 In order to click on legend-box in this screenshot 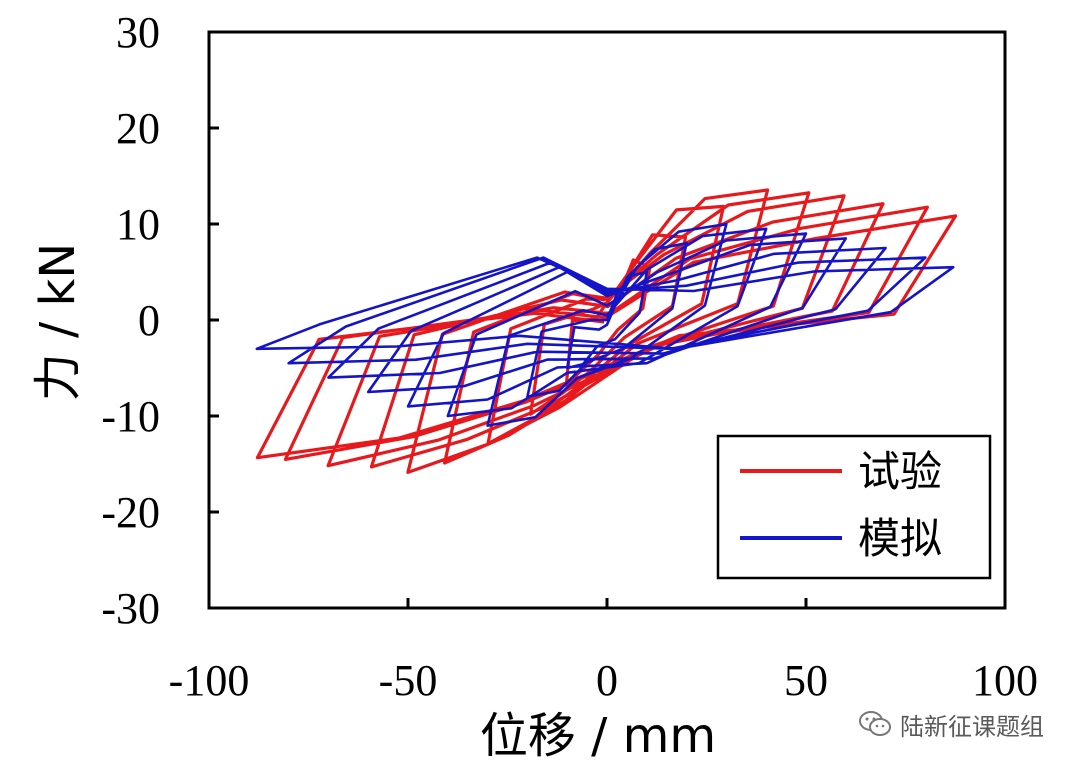, I will do `click(854, 507)`.